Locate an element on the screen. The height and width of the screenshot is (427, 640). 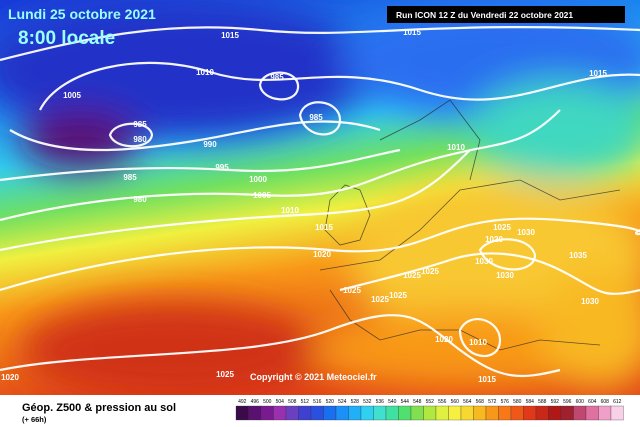
colorbar-label: 548 is located at coordinates (417, 402).